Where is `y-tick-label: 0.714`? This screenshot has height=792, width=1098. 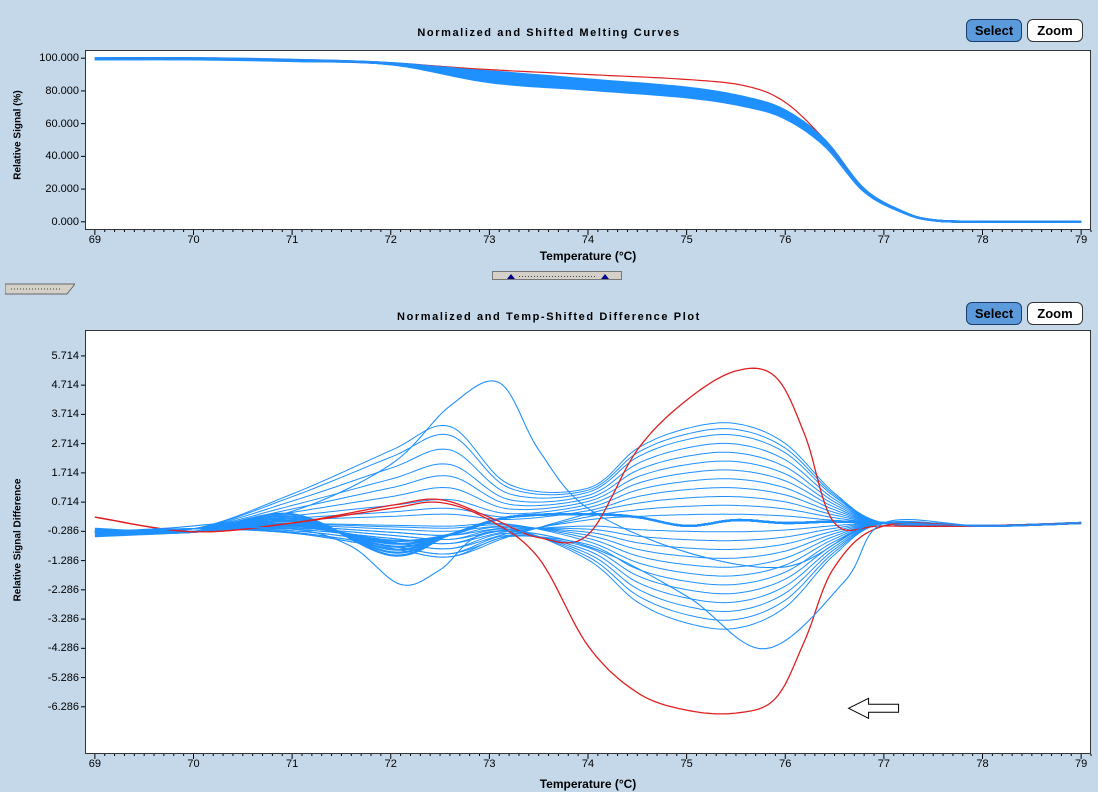 y-tick-label: 0.714 is located at coordinates (65, 502).